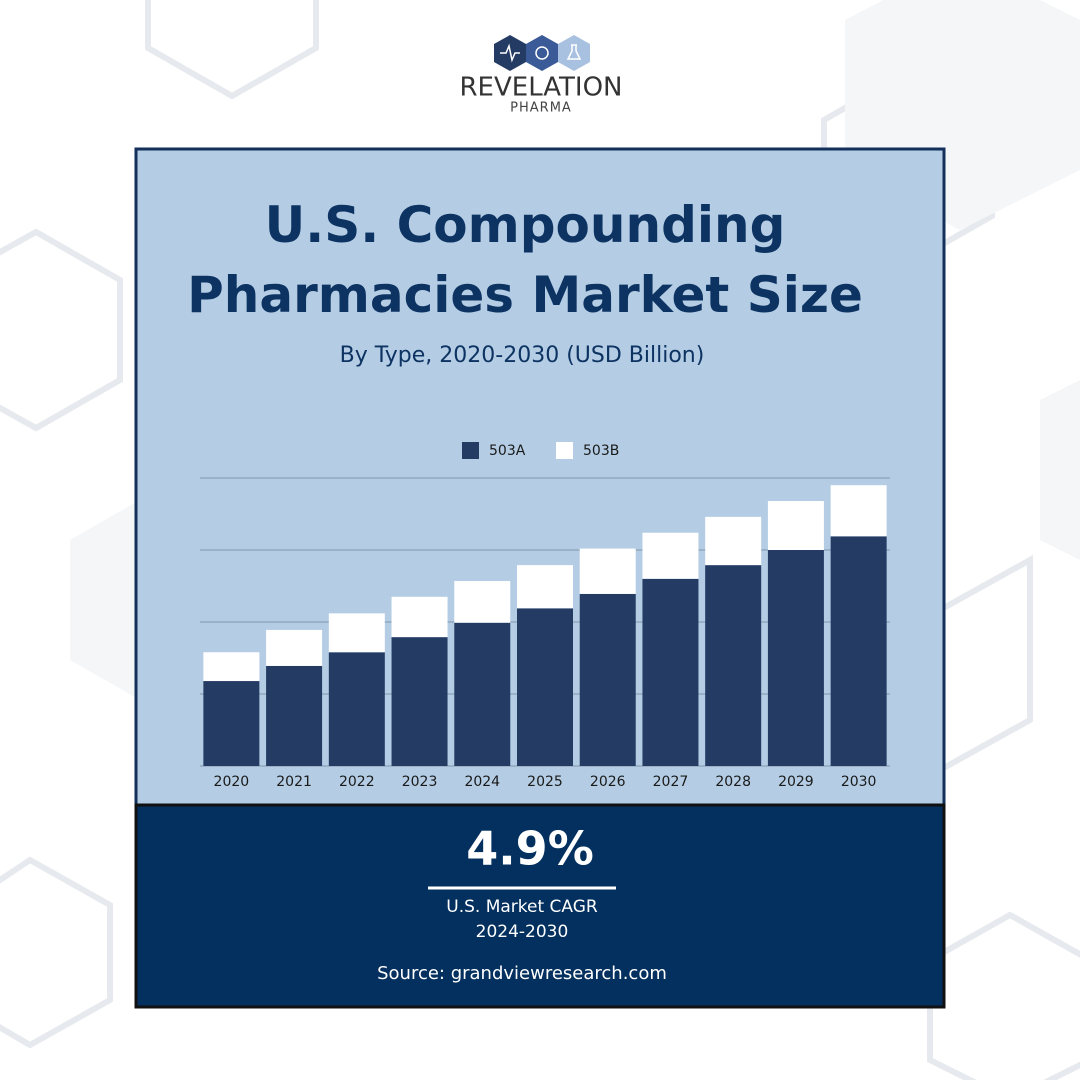 The height and width of the screenshot is (1080, 1080). Describe the element at coordinates (671, 782) in the screenshot. I see `x-tick-label: 2027` at that location.